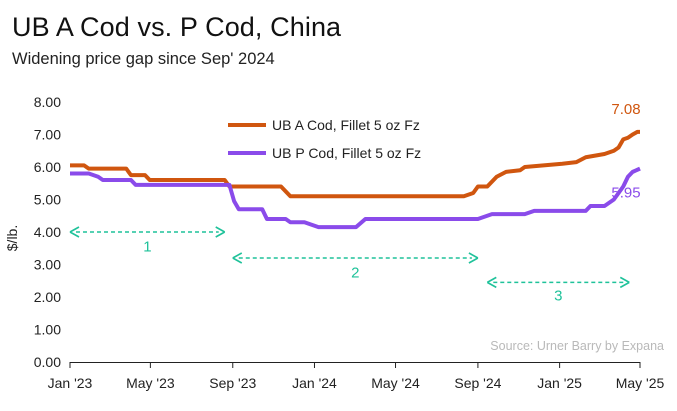 The image size is (677, 411). What do you see at coordinates (147, 247) in the screenshot?
I see `period-label: 1` at bounding box center [147, 247].